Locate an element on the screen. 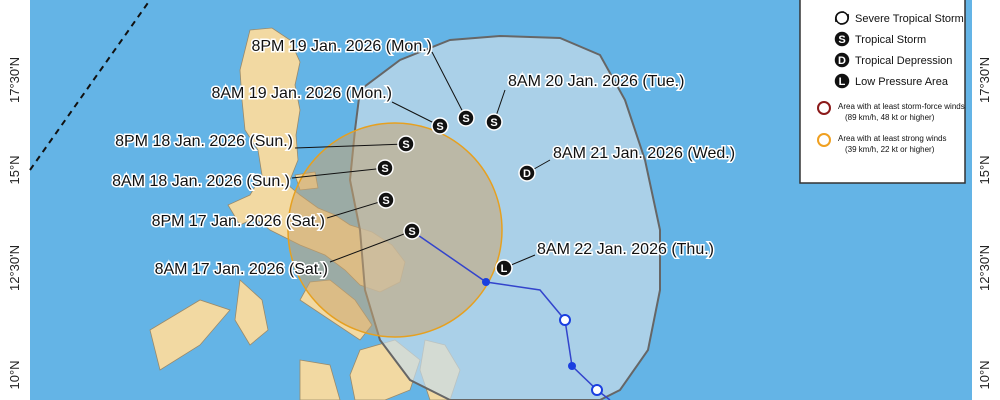 The height and width of the screenshot is (400, 1000). legend-label: Tropical Depression is located at coordinates (903, 61).